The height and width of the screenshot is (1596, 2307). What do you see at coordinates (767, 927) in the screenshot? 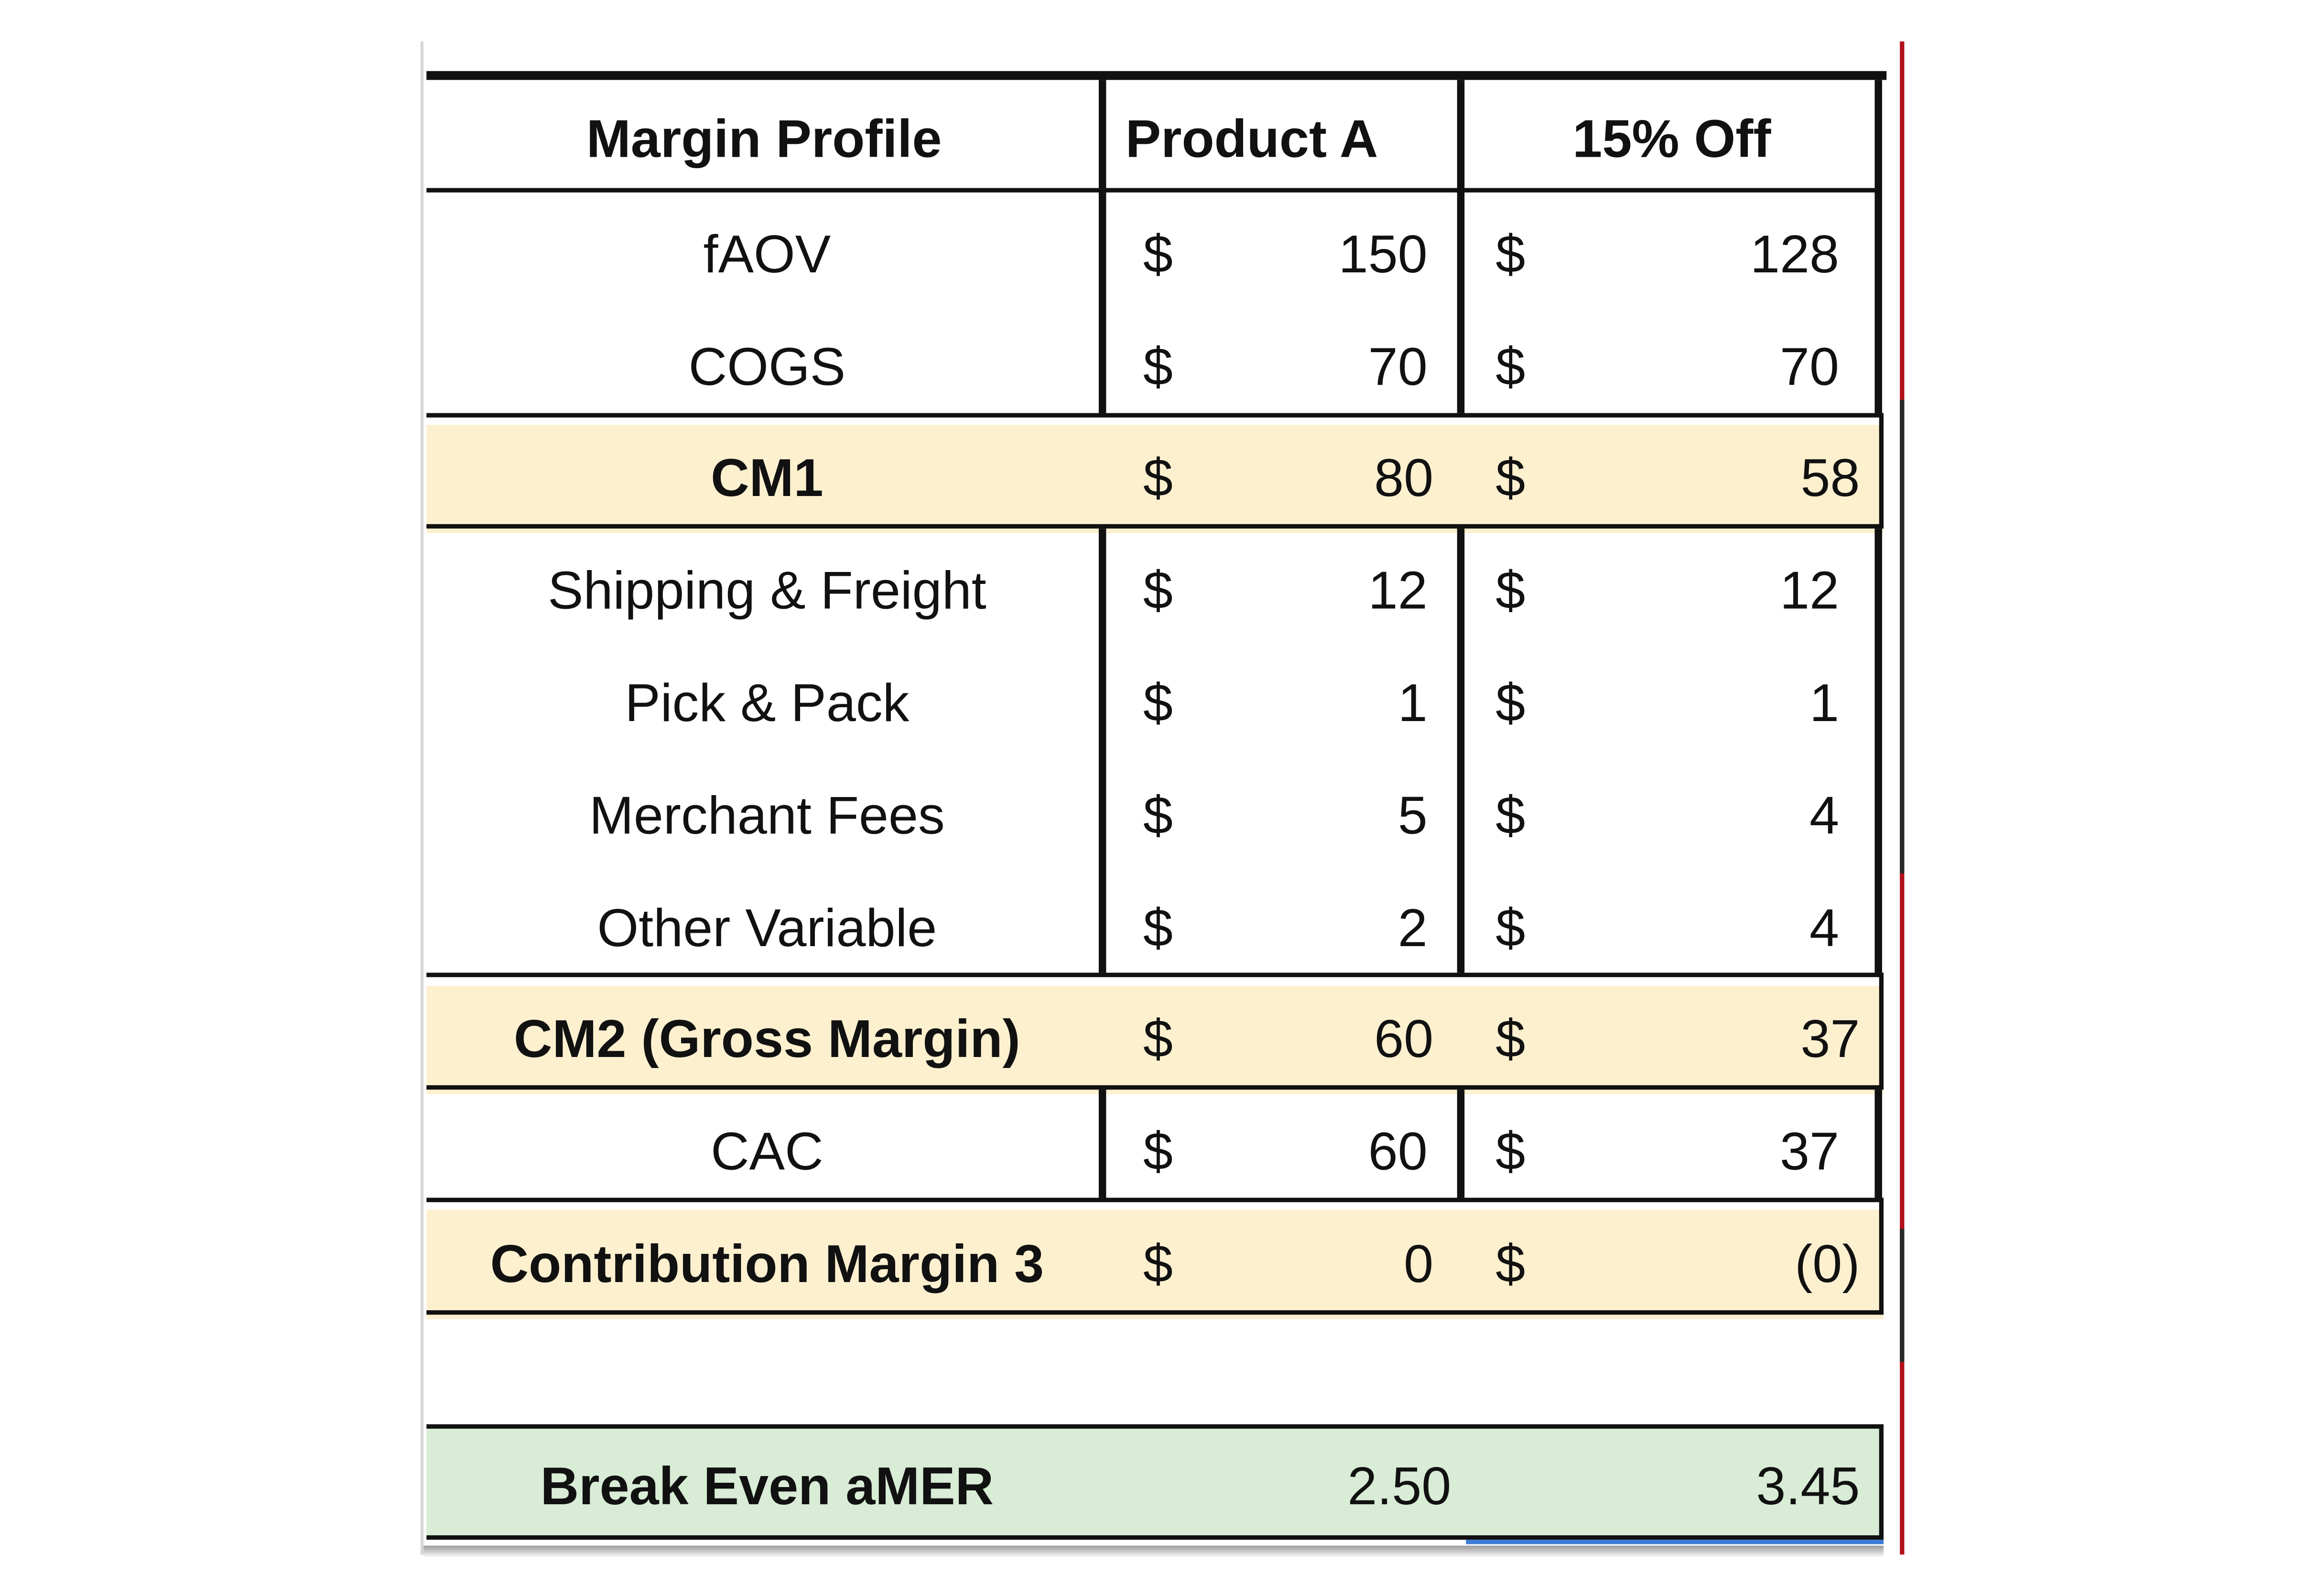
I see `row-label: Other Variable` at bounding box center [767, 927].